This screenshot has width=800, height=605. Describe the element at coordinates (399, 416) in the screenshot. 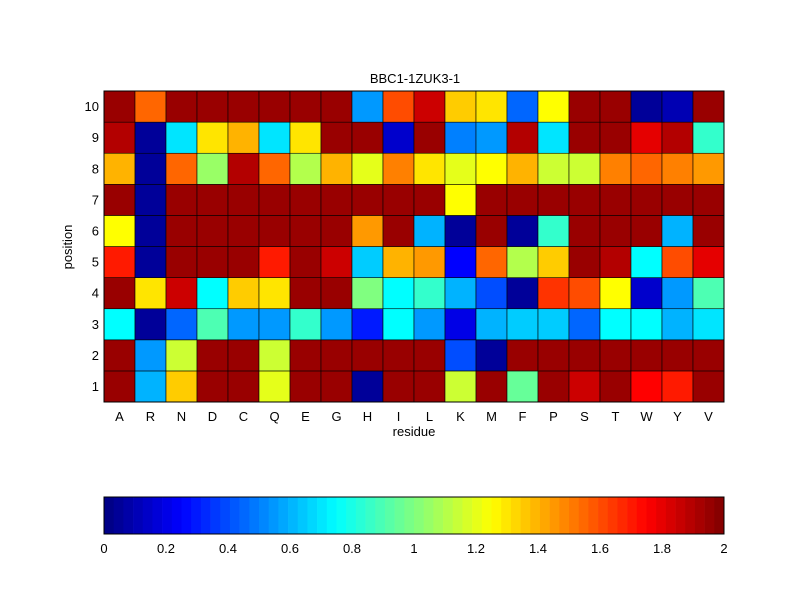

I see `x-tick-label: I` at that location.